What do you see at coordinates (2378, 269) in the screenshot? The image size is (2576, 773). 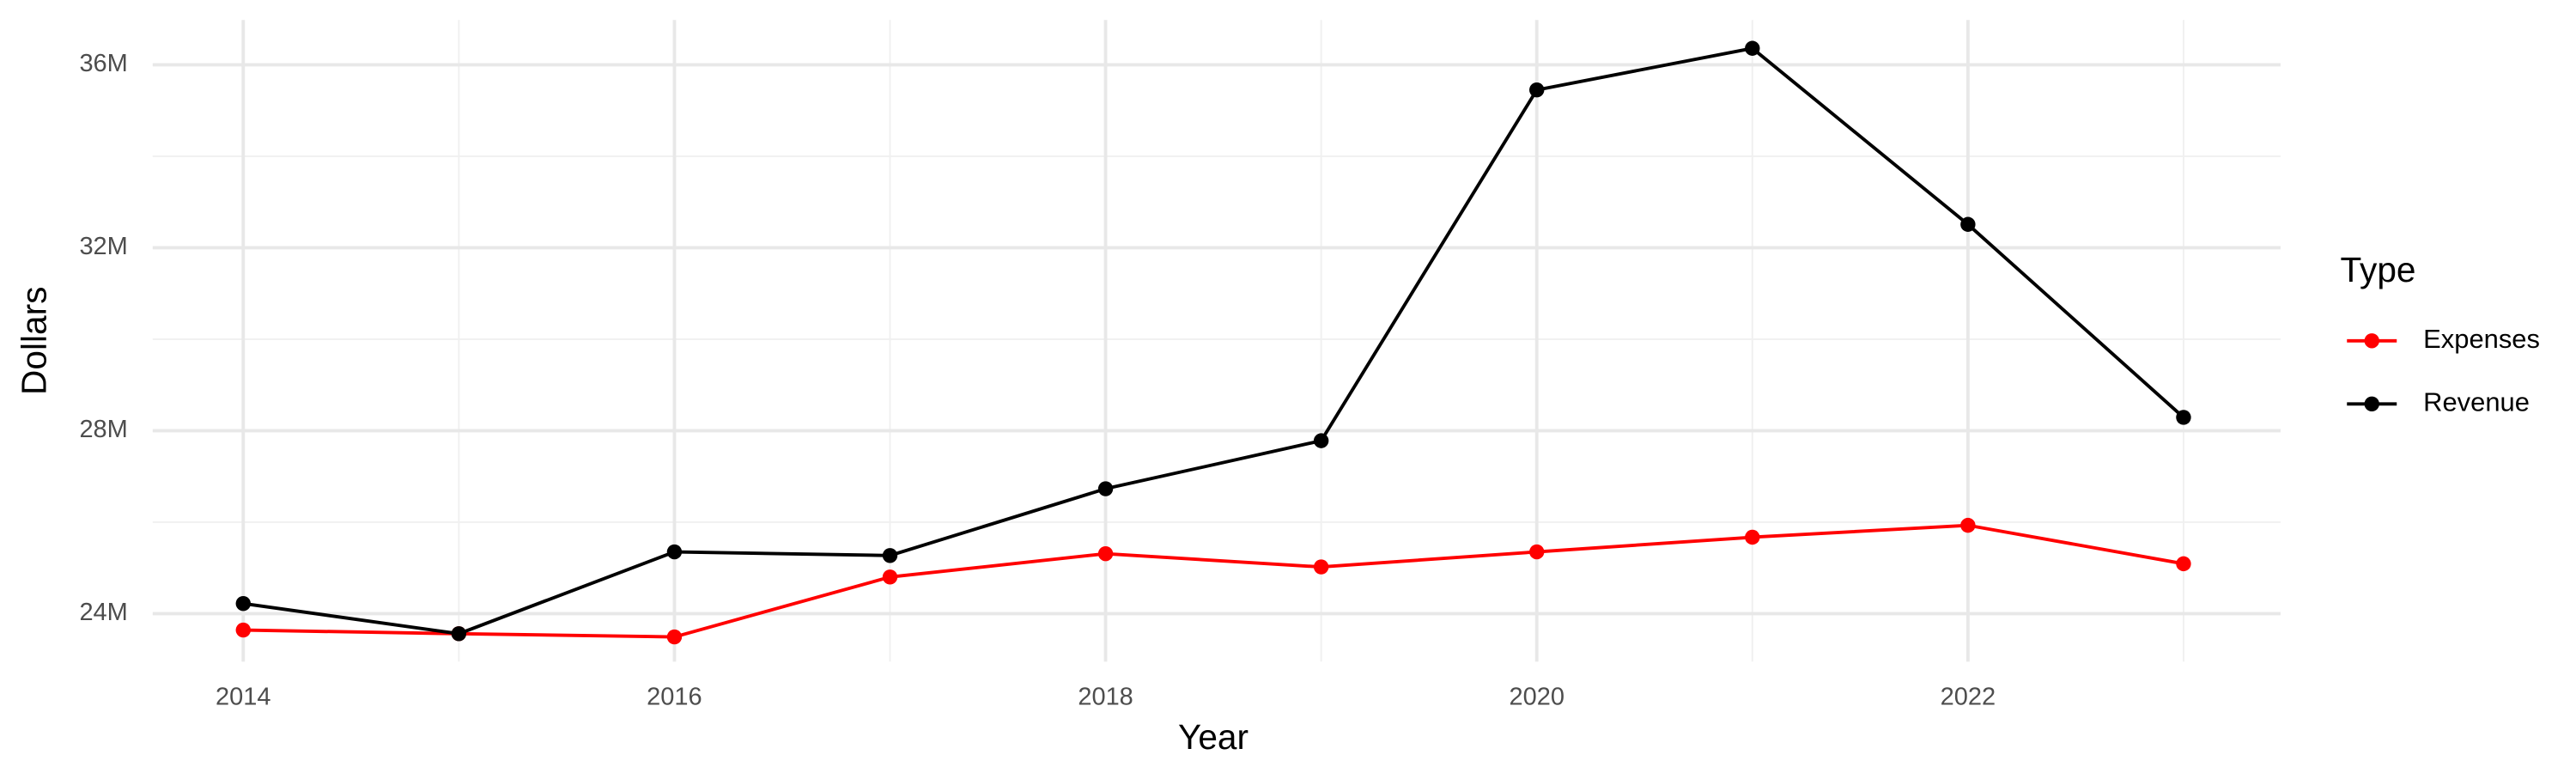 I see `legend-title: Type` at bounding box center [2378, 269].